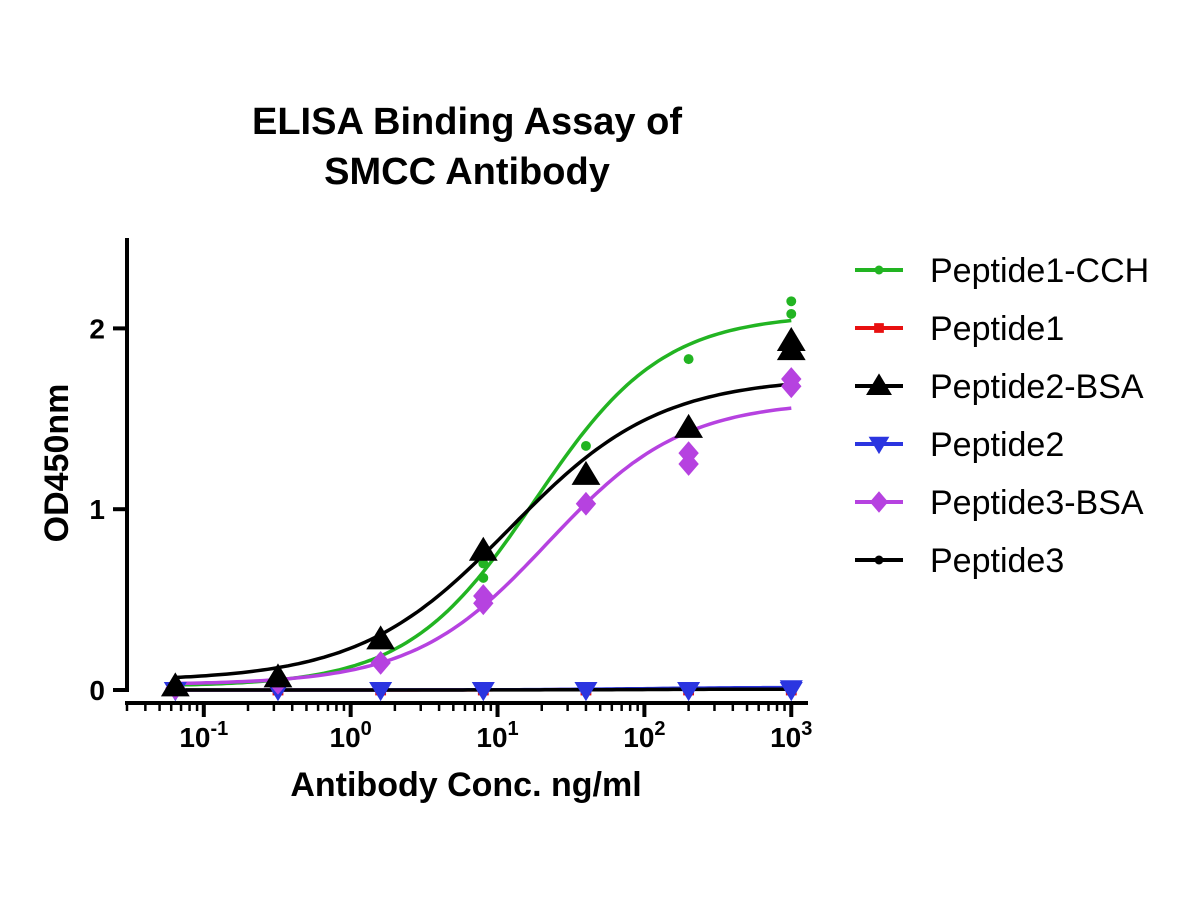  Describe the element at coordinates (57, 463) in the screenshot. I see `y-axis-label: OD450nm` at that location.